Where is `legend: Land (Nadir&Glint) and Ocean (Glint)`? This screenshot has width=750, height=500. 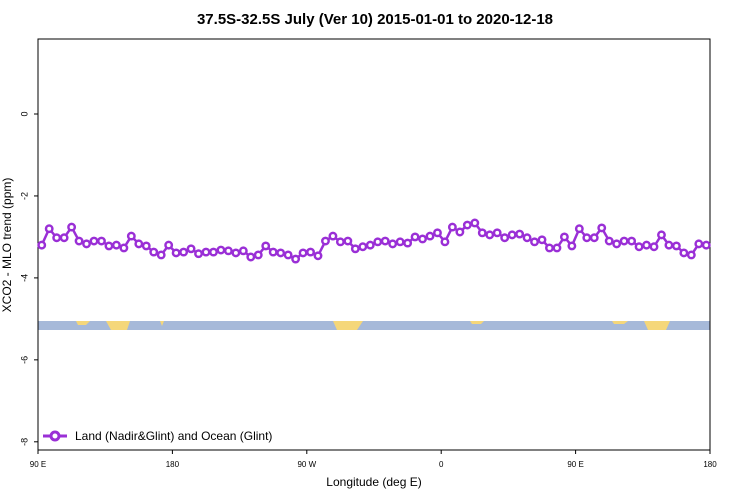
legend: Land (Nadir&Glint) and Ocean (Glint) is located at coordinates (157, 436).